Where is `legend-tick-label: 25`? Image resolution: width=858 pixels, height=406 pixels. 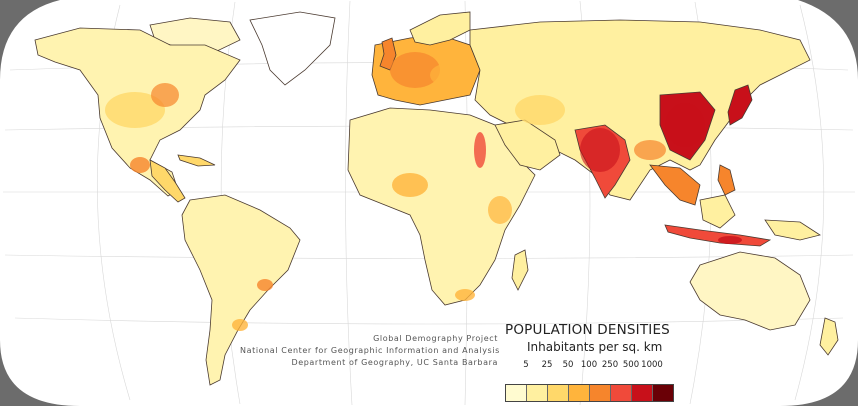
legend-tick-label: 25 is located at coordinates (547, 365).